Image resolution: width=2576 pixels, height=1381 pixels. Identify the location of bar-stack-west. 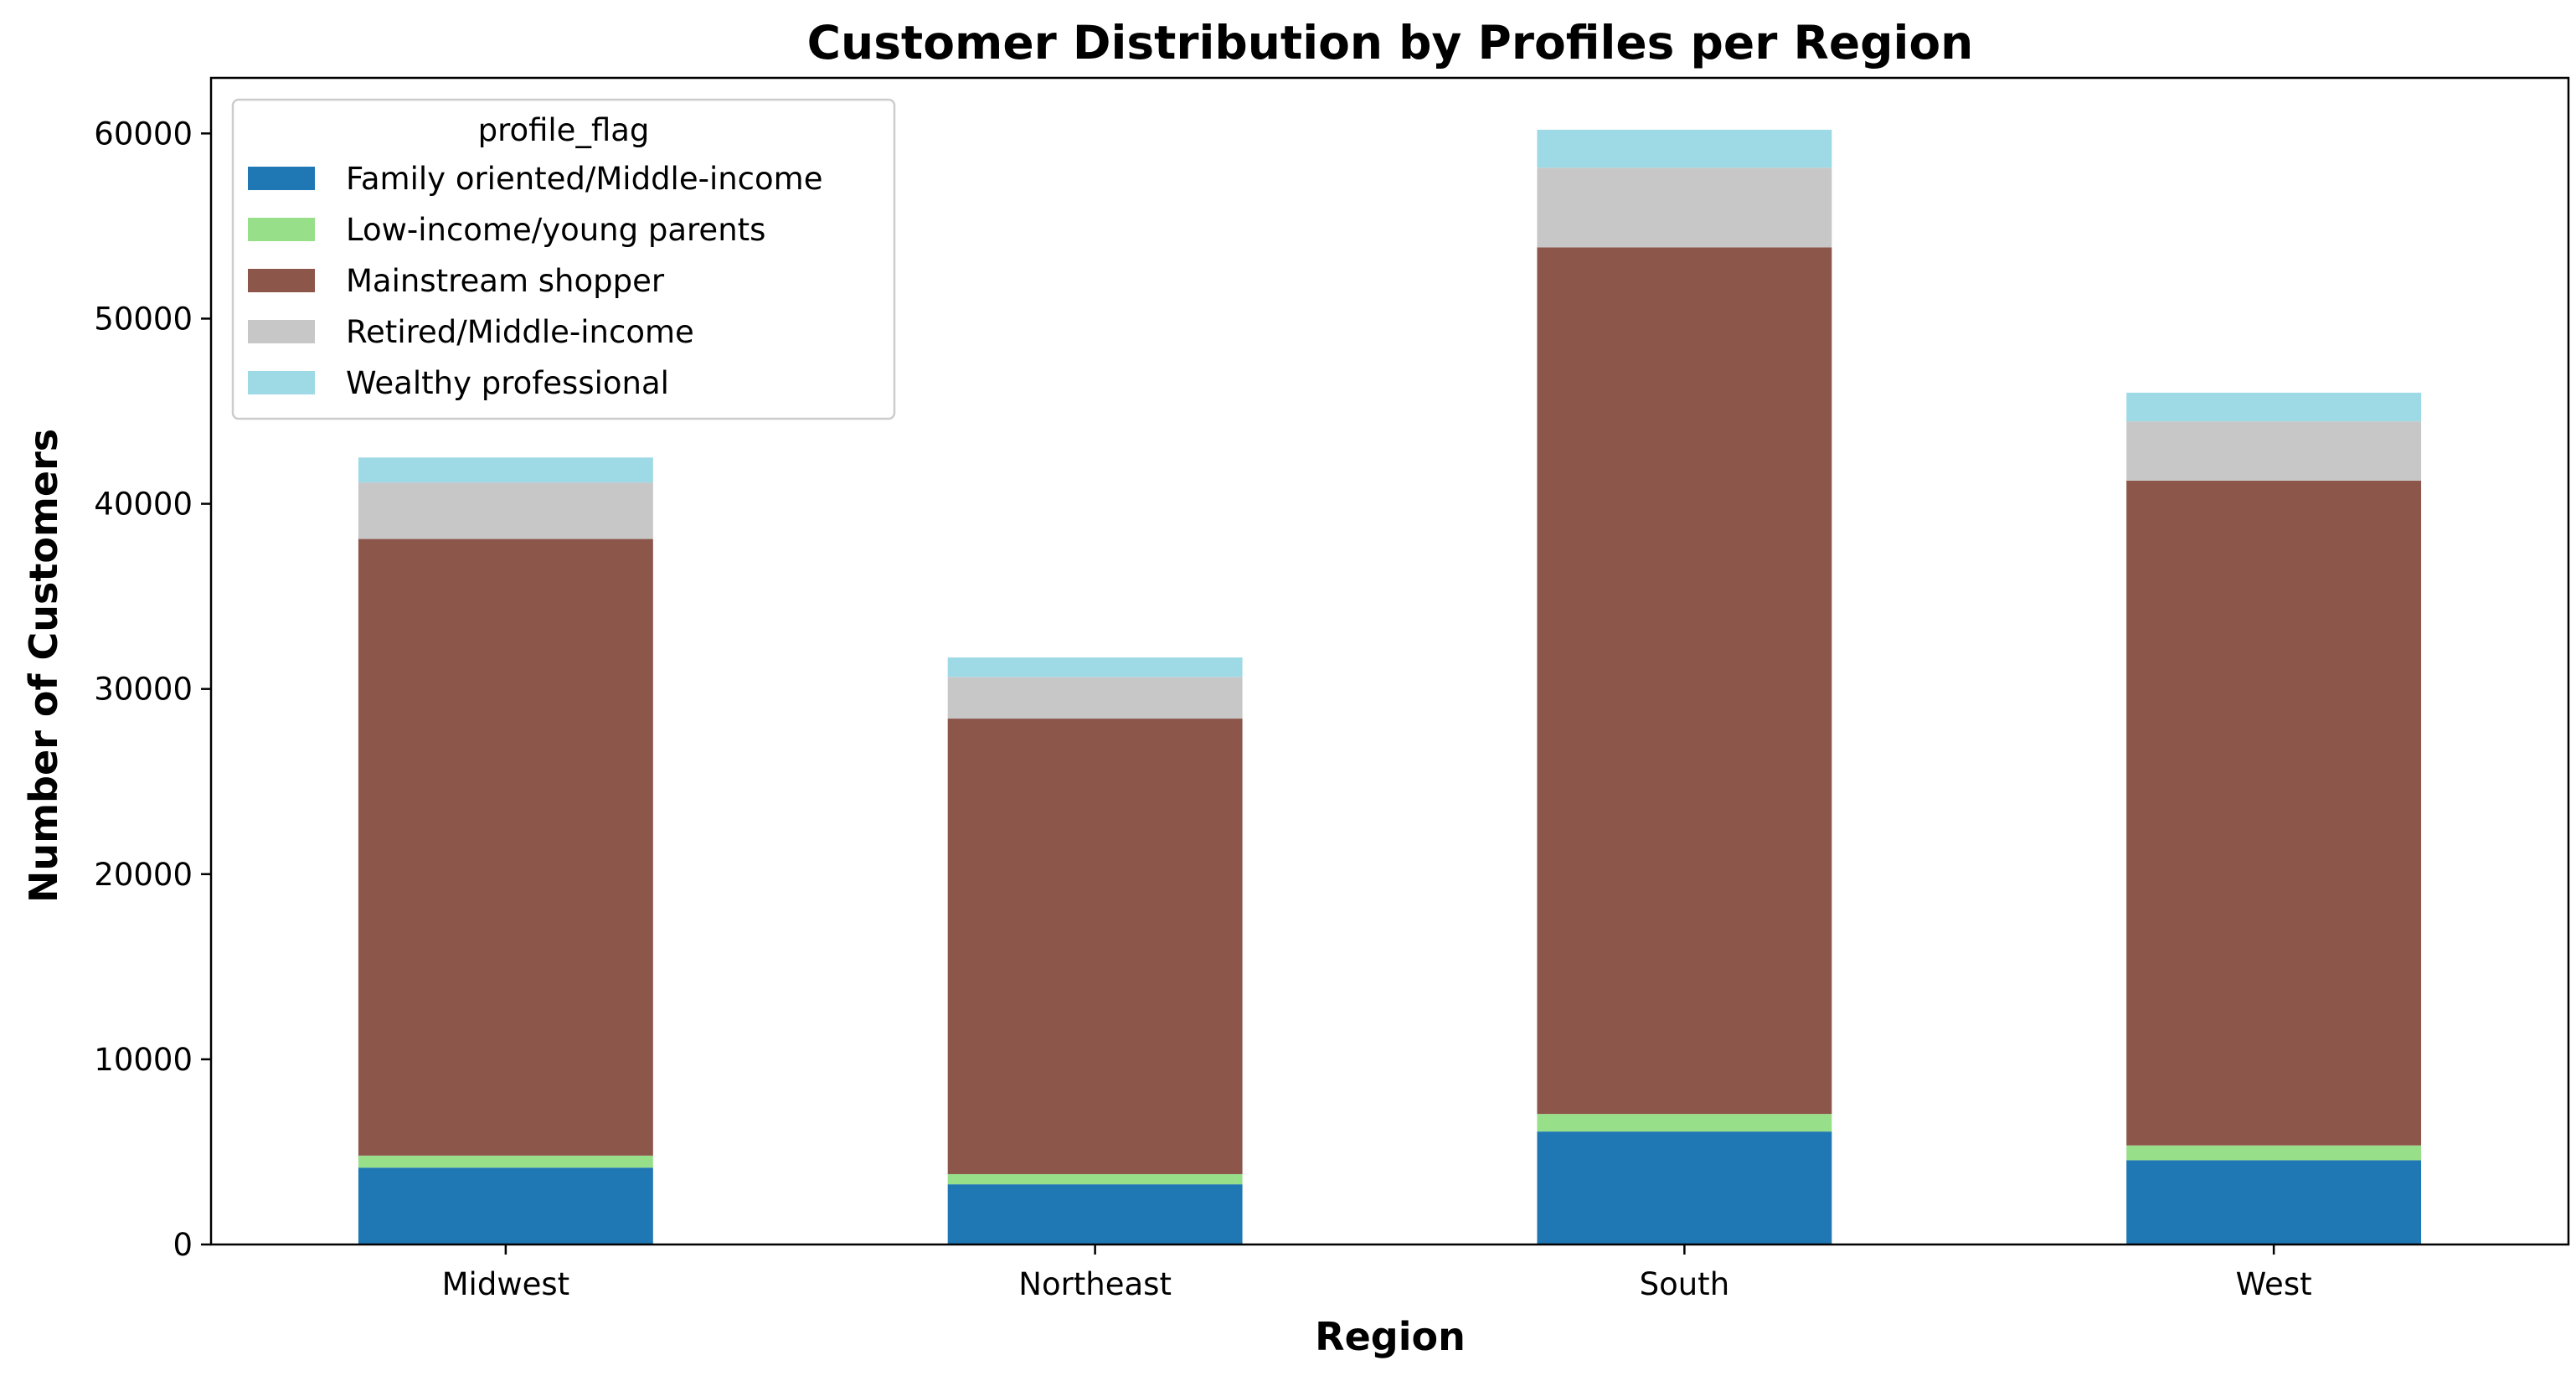
(2274, 818).